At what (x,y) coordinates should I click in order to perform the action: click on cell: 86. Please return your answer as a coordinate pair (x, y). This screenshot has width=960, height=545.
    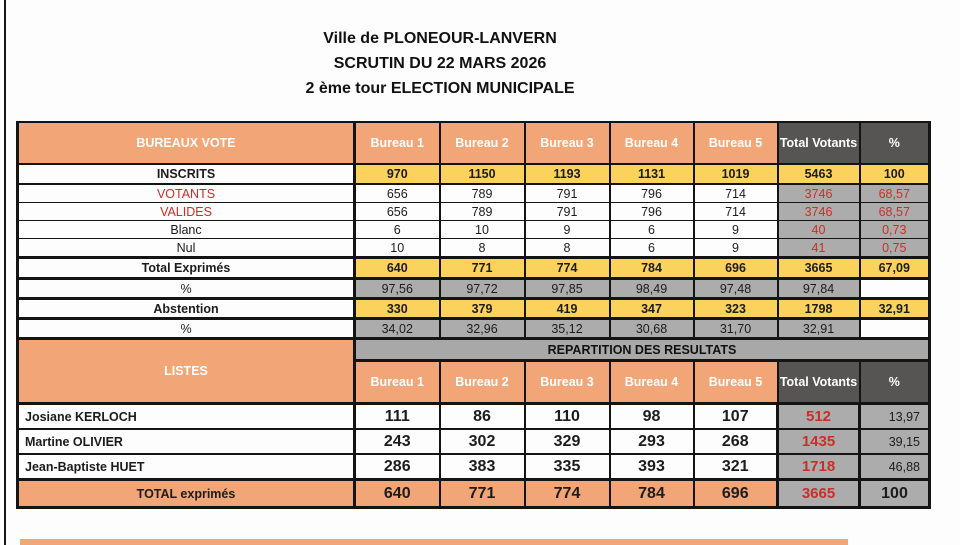
    Looking at the image, I should click on (482, 416).